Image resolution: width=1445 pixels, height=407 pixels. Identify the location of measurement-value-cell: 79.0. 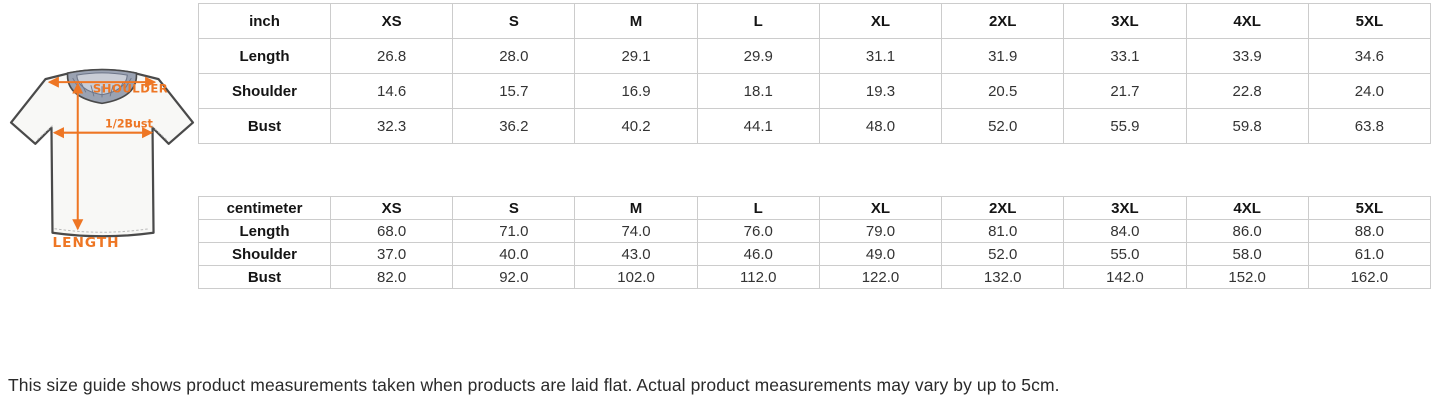
(880, 231).